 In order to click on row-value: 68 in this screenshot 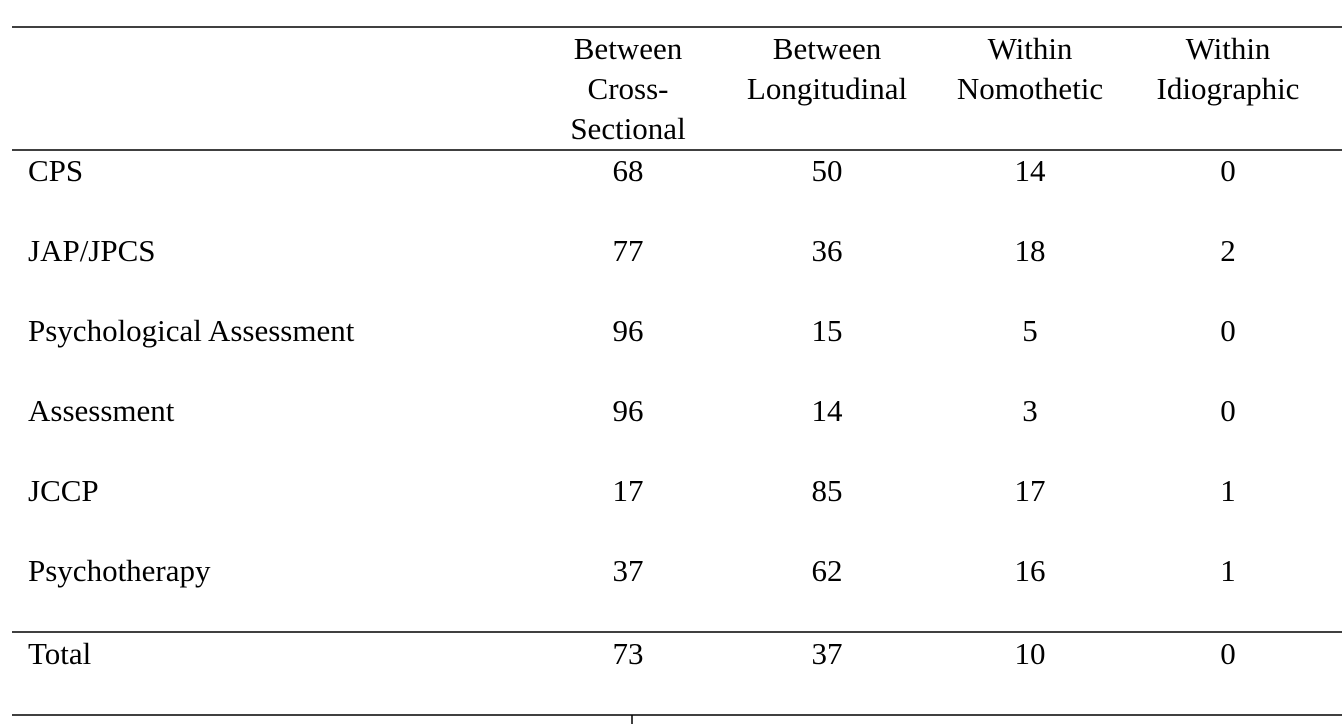, I will do `click(628, 170)`.